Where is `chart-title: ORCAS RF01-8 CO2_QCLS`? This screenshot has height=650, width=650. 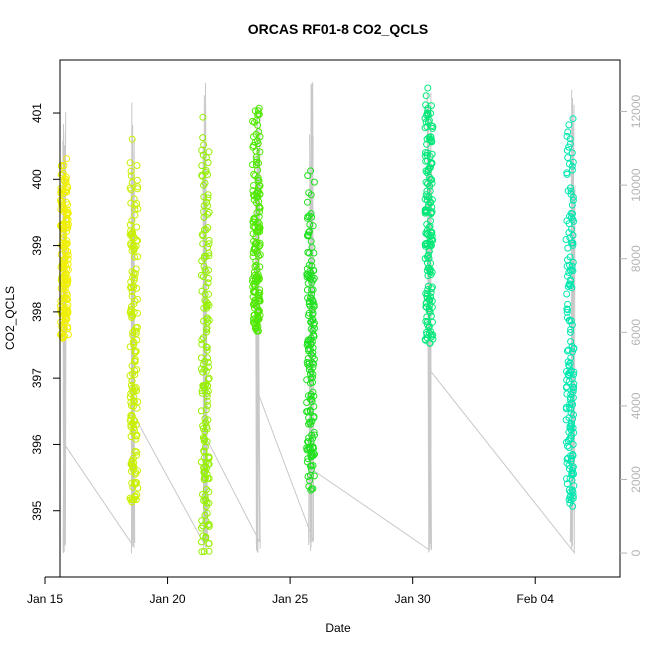 chart-title: ORCAS RF01-8 CO2_QCLS is located at coordinates (338, 29).